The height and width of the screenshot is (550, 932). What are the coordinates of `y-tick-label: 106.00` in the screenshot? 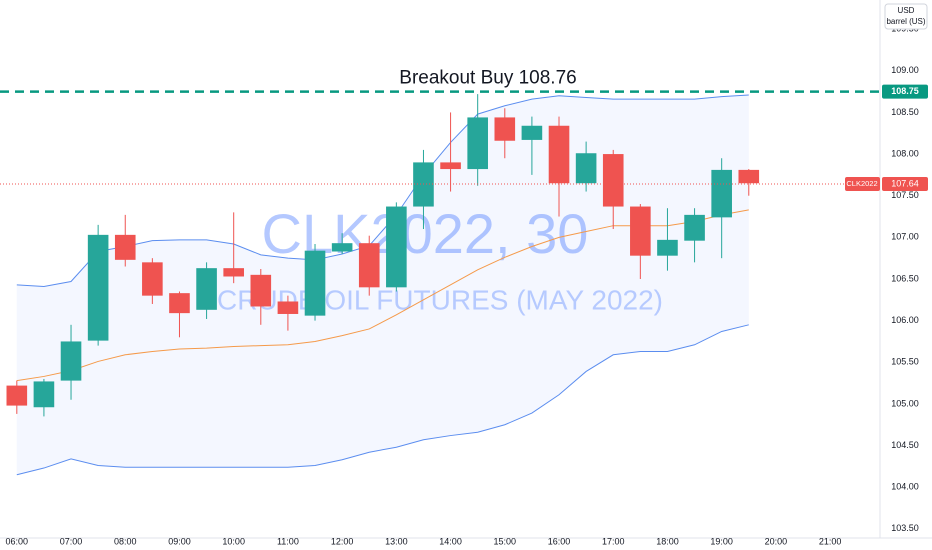 It's located at (905, 320).